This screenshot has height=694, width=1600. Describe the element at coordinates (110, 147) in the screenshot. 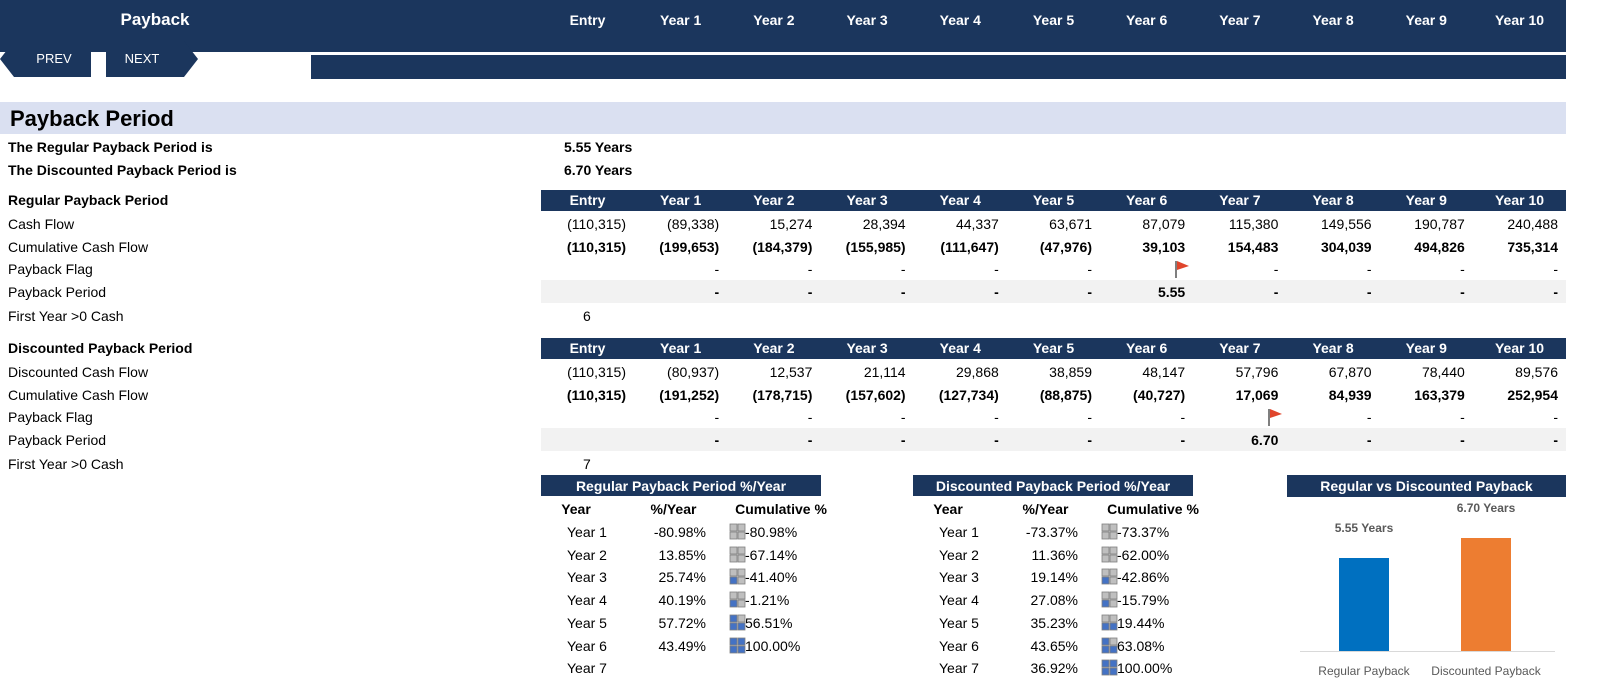

I see `summary-label: The Regular Payback Period is` at that location.